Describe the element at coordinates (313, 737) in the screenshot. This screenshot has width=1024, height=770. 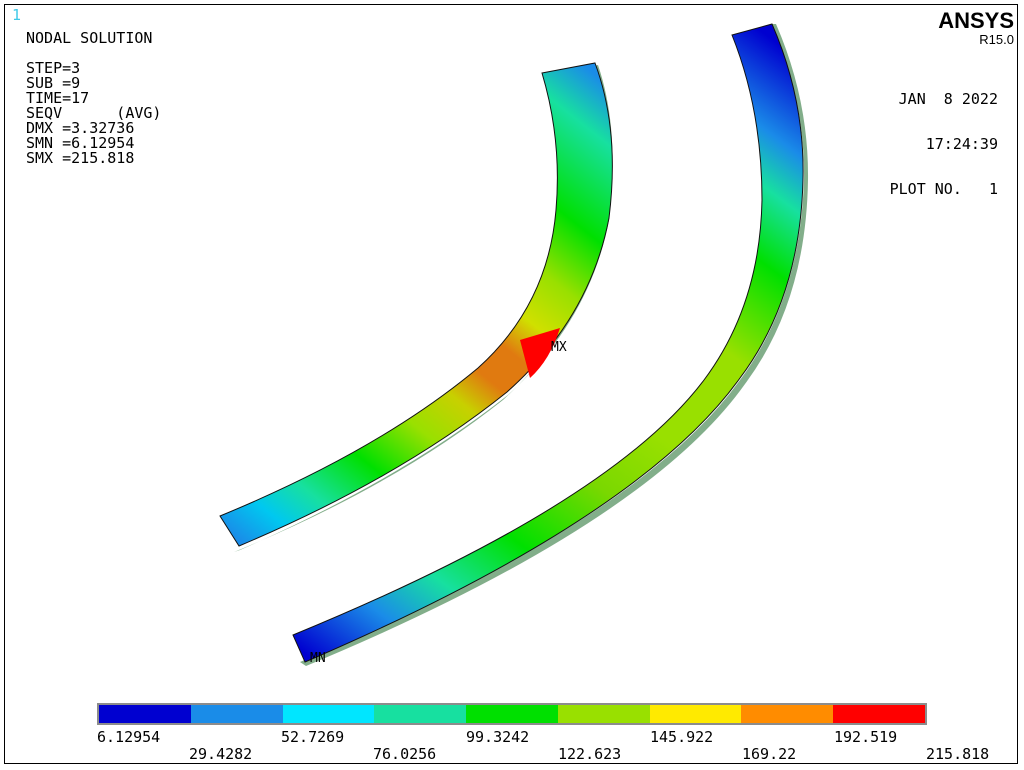
I see `legend-value: 52.7269` at that location.